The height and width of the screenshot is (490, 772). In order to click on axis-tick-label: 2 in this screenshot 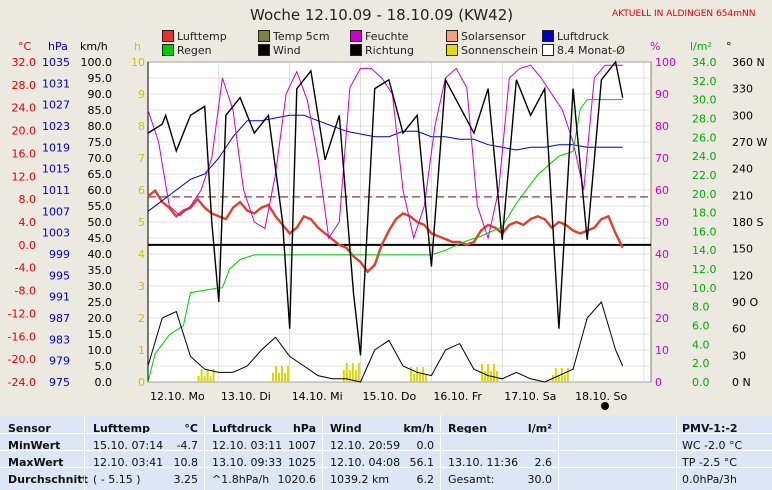, I will do `click(141, 318)`.